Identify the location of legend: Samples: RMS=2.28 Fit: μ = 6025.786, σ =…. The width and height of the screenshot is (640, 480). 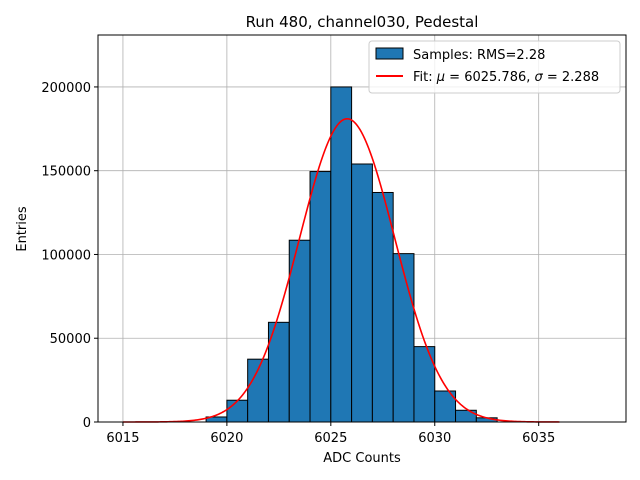
(494, 67).